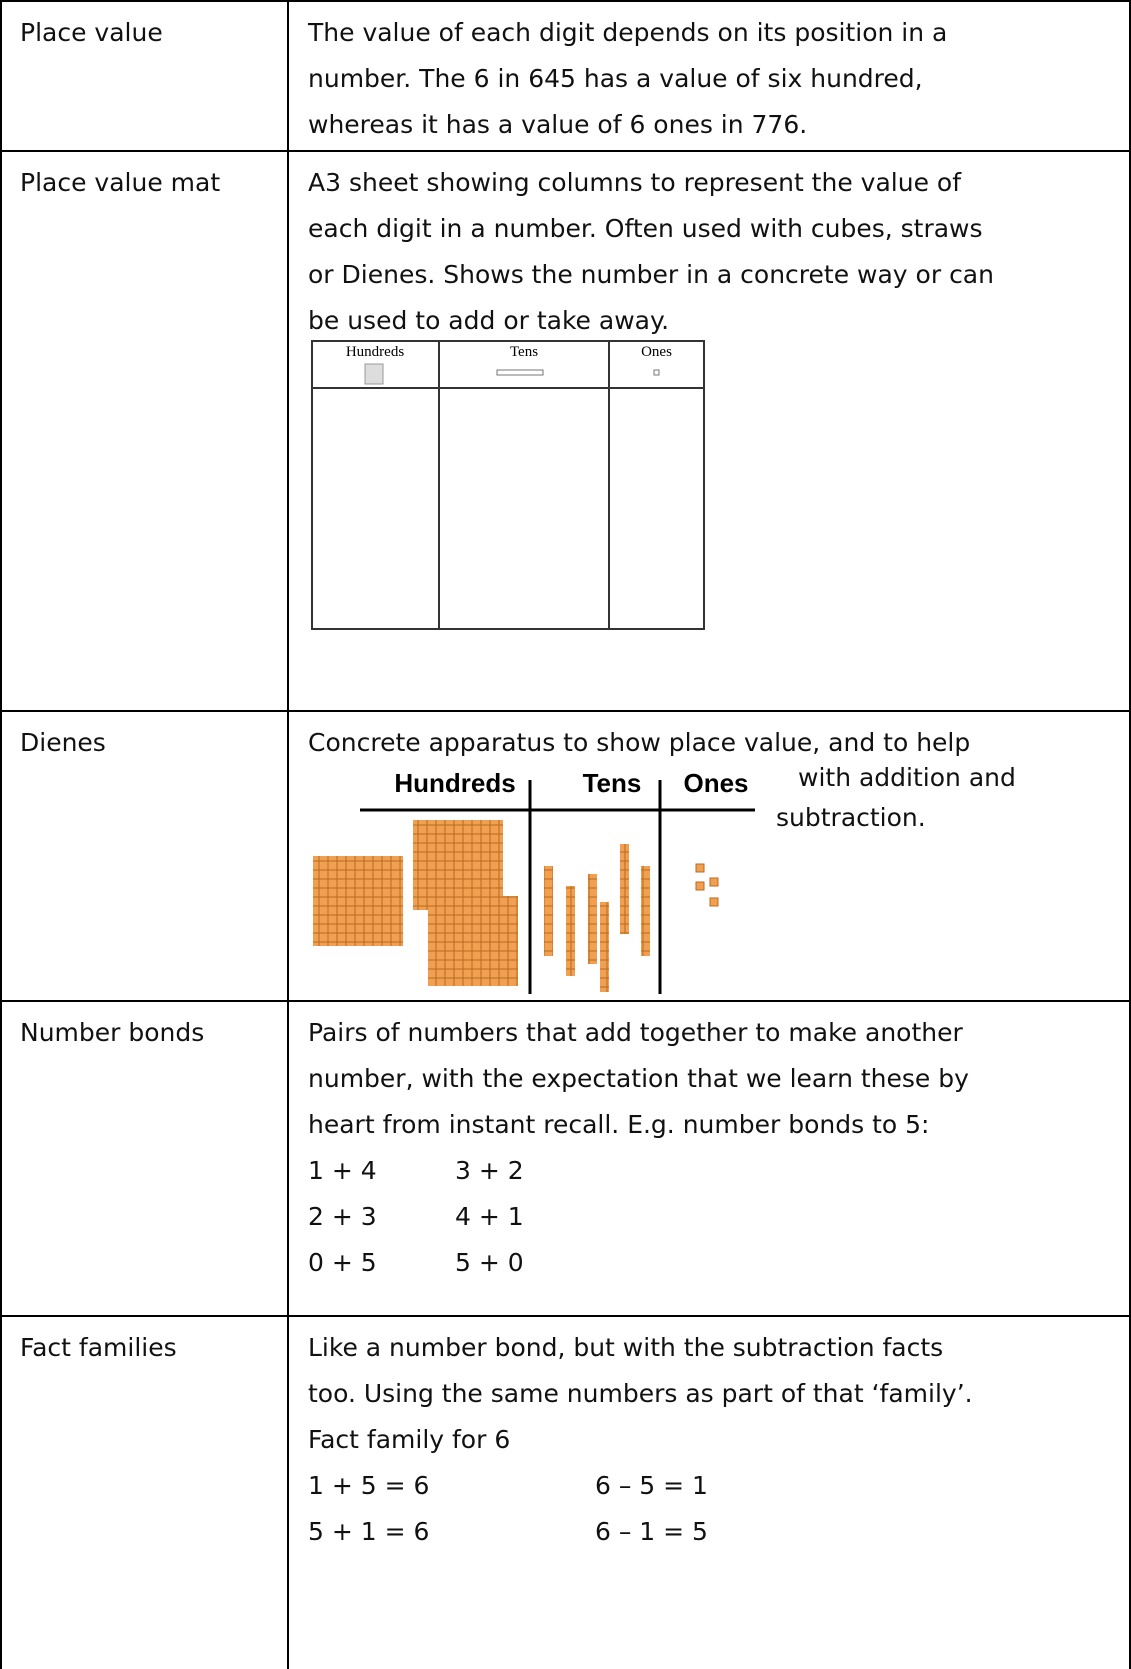 This screenshot has height=1669, width=1131. I want to click on mat-frame, so click(508, 485).